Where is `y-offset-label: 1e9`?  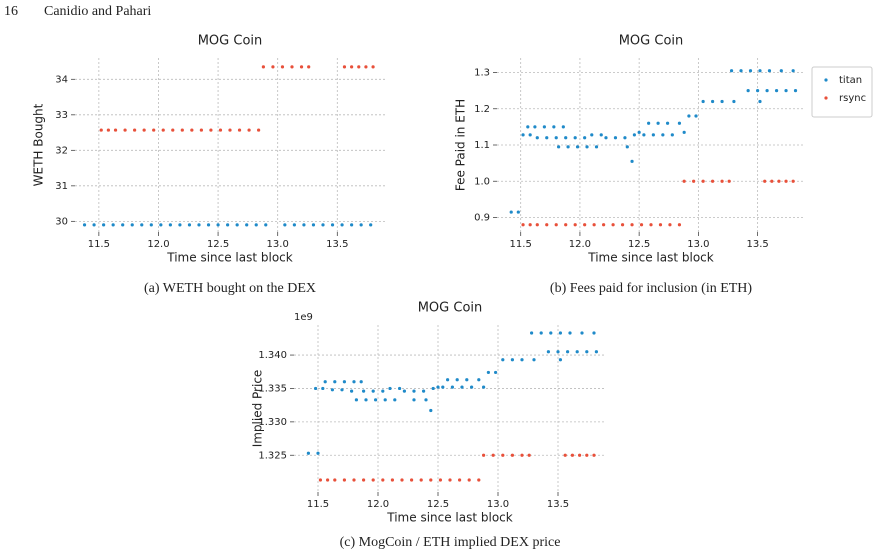 y-offset-label: 1e9 is located at coordinates (303, 317).